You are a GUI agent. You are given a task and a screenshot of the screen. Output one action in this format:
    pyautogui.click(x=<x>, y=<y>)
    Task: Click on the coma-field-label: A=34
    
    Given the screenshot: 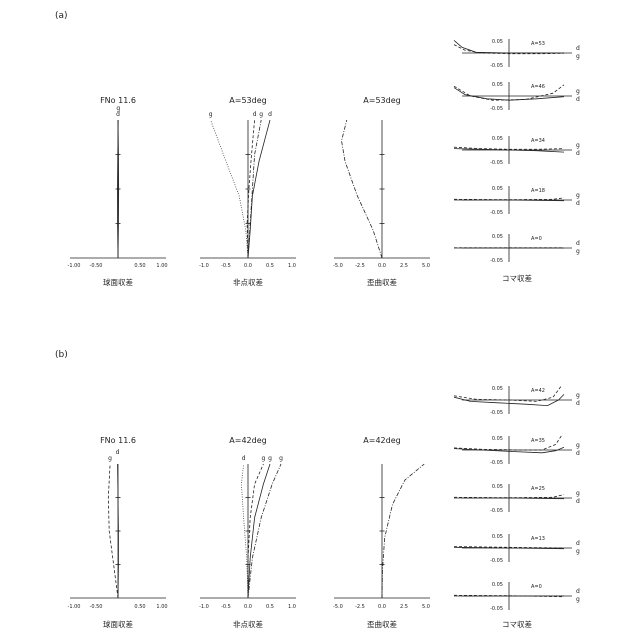 What is the action you would take?
    pyautogui.click(x=538, y=141)
    